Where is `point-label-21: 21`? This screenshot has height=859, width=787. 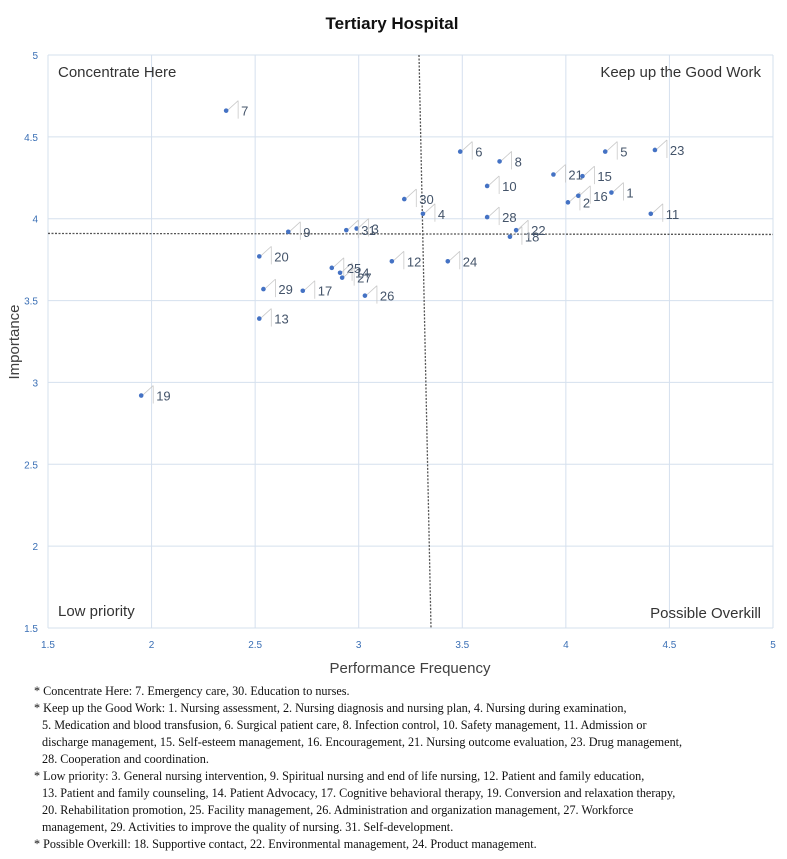 point-label-21: 21 is located at coordinates (575, 175).